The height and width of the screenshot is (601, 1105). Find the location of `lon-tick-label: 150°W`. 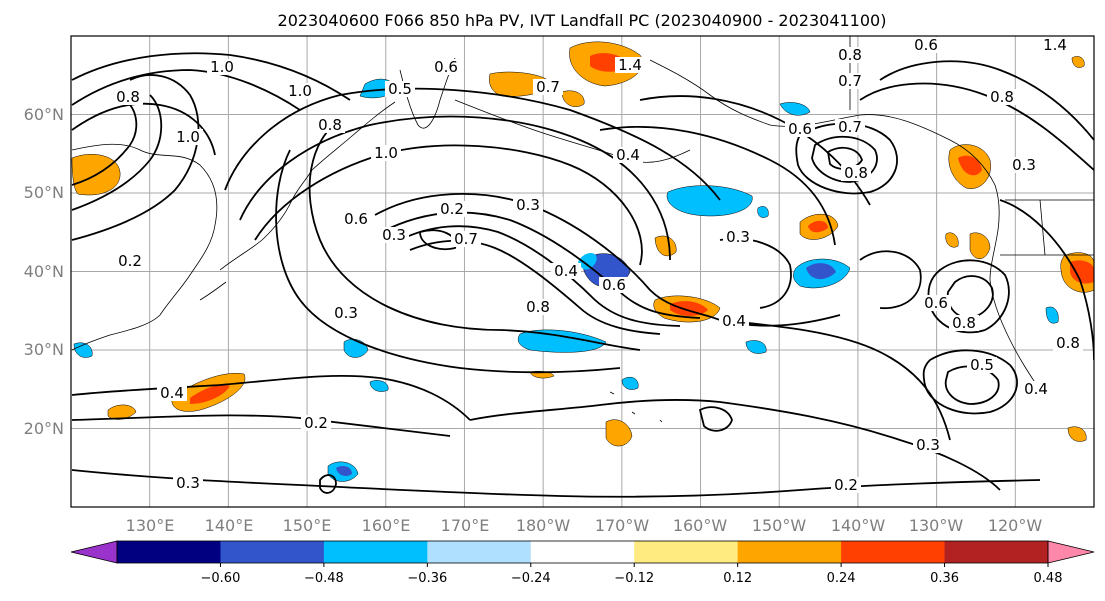

lon-tick-label: 150°W is located at coordinates (779, 525).